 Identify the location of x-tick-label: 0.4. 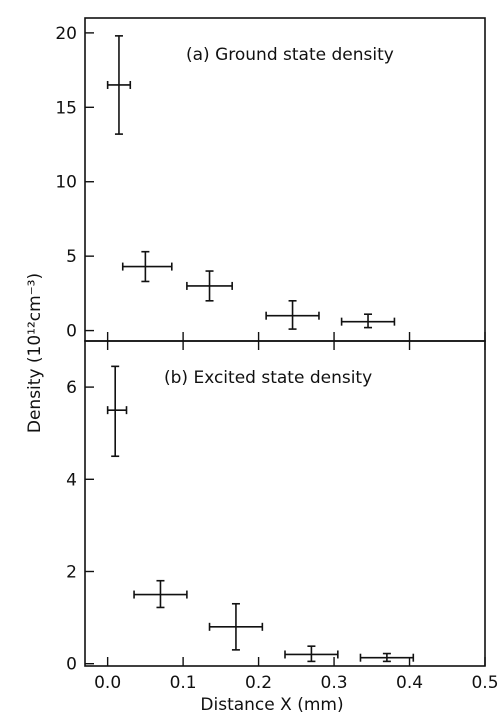
(409, 683).